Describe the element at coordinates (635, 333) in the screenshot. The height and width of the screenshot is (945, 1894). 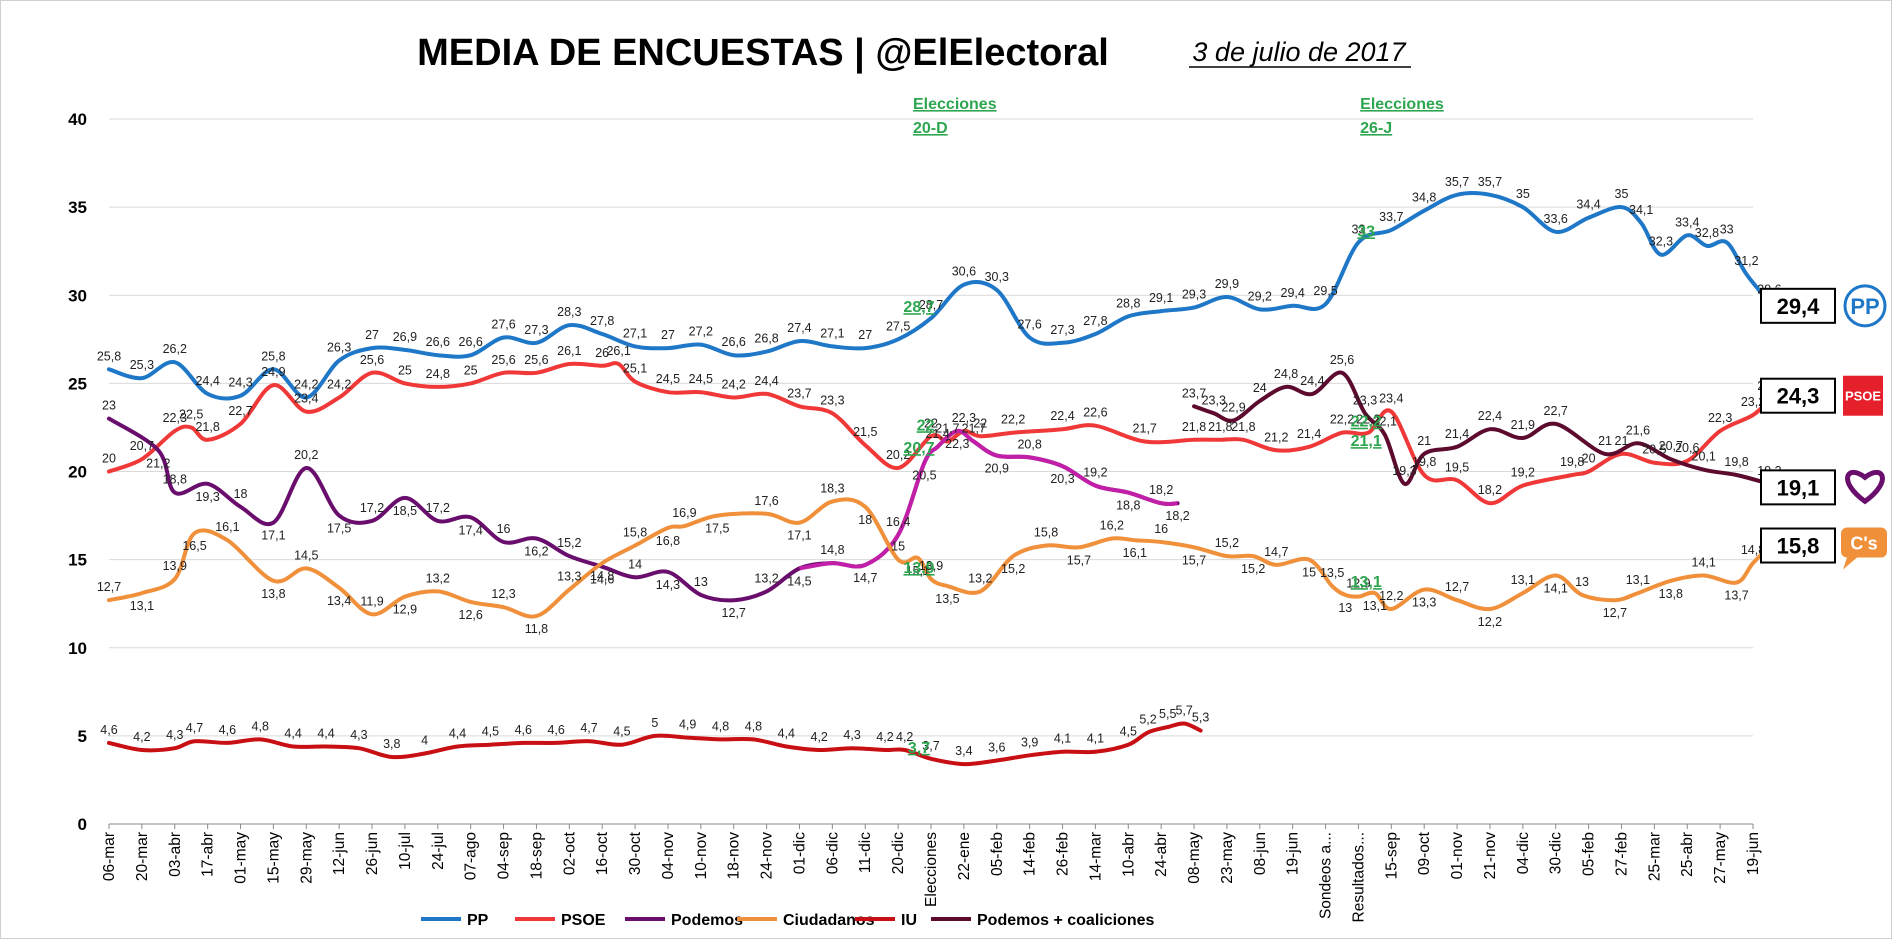
I see `data-label: 27,1` at that location.